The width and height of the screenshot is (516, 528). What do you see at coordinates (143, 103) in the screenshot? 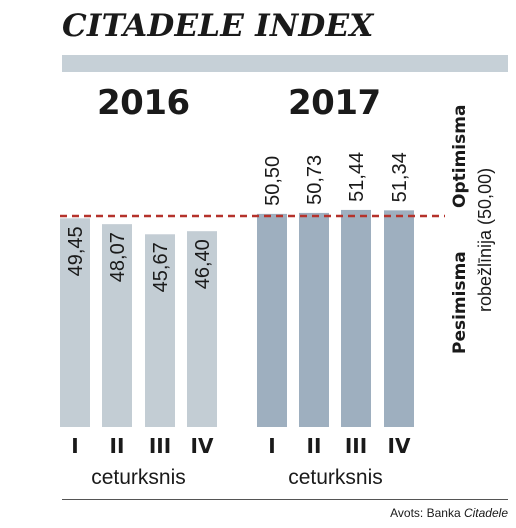
I see `year-label-2016: 2016` at bounding box center [143, 103].